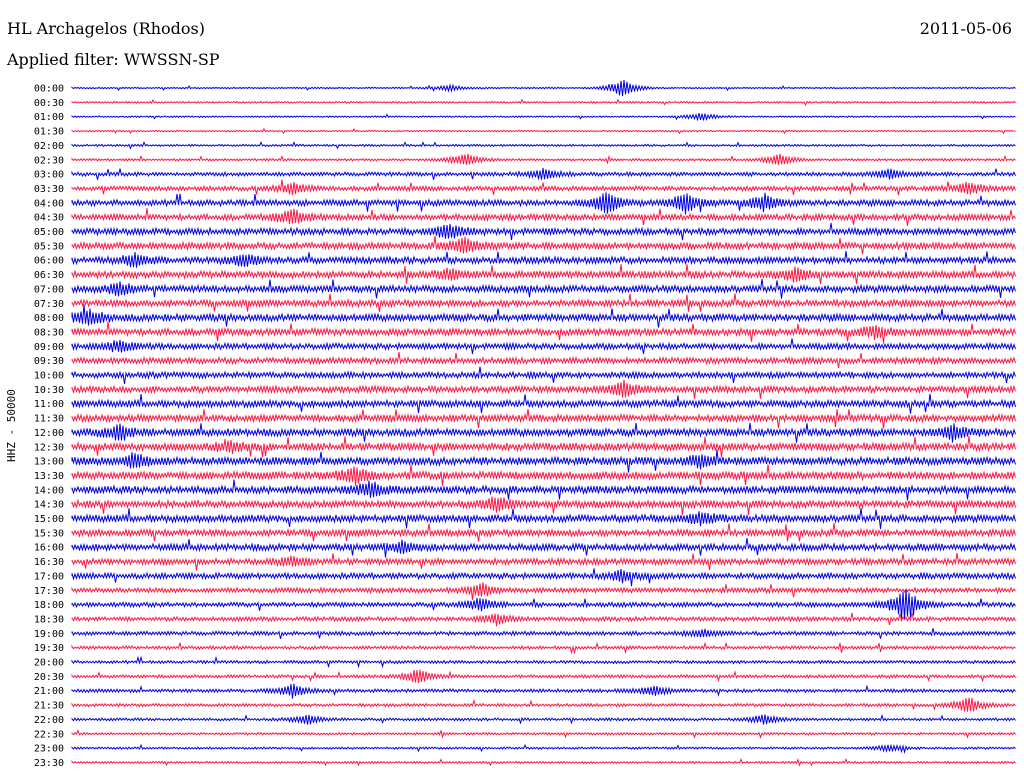 This screenshot has height=780, width=1024. Describe the element at coordinates (49, 175) in the screenshot. I see `row-time-label: 03:00` at that location.